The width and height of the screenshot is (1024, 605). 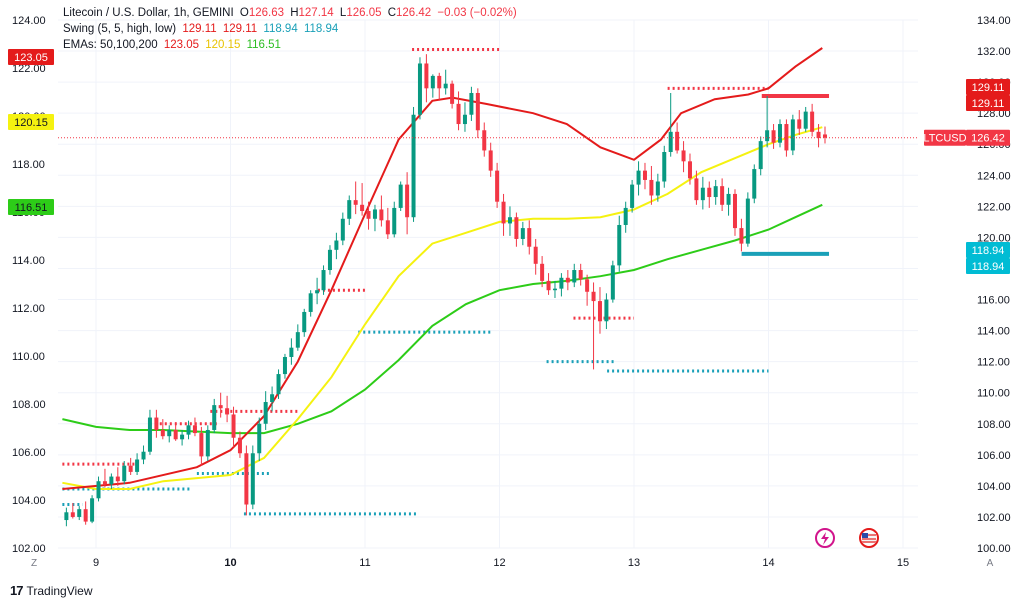 I want to click on ema200-label-bg, so click(x=31, y=207).